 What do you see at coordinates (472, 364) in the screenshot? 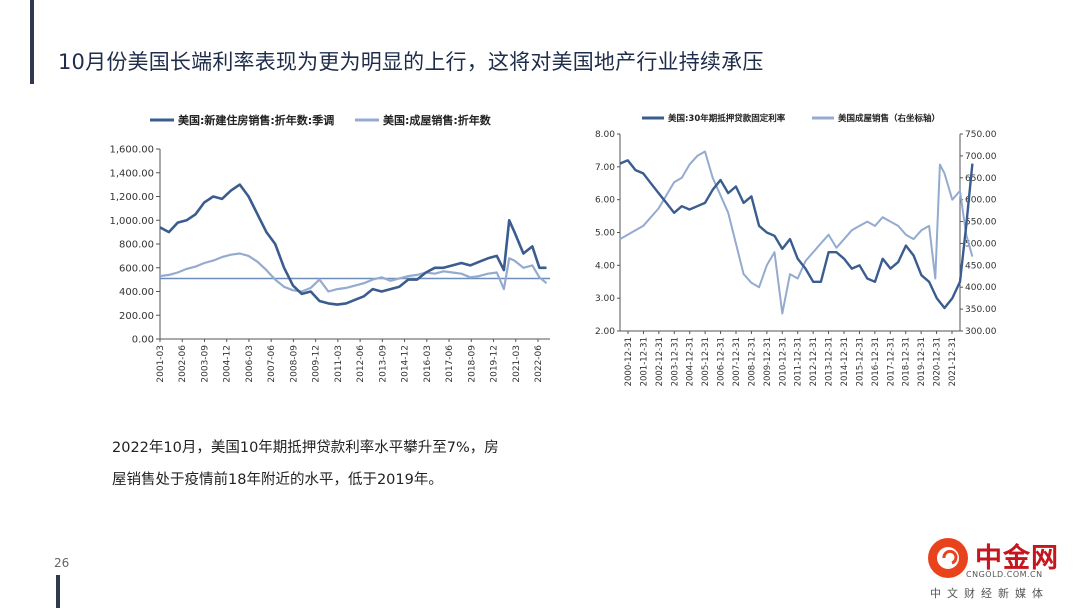
I see `left-x-tick-label: 2018-09` at bounding box center [472, 364].